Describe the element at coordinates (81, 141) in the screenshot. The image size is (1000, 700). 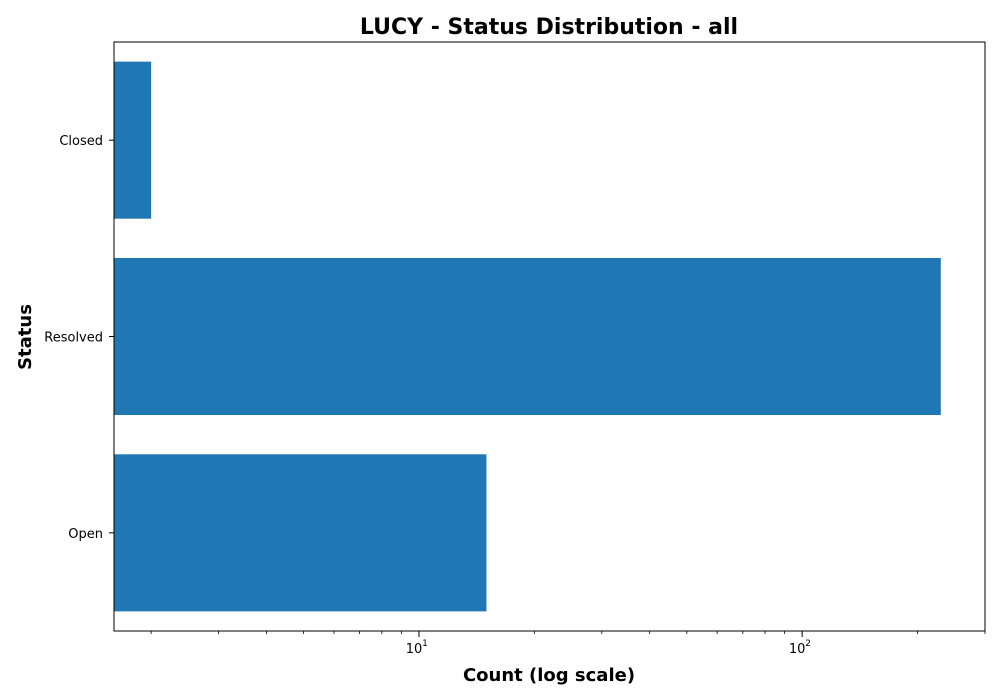
I see `y-tick-label-closed: Closed` at that location.